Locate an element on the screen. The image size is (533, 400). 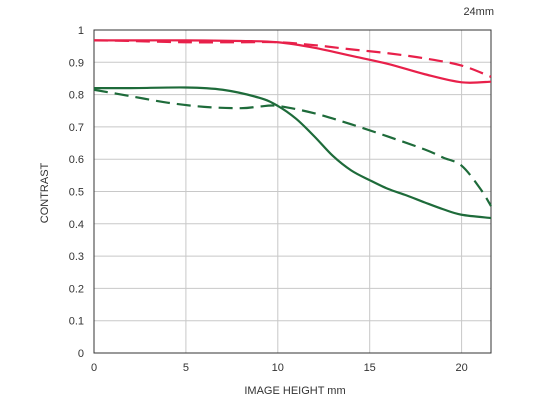
y-tick-label: 0.3 is located at coordinates (76, 257).